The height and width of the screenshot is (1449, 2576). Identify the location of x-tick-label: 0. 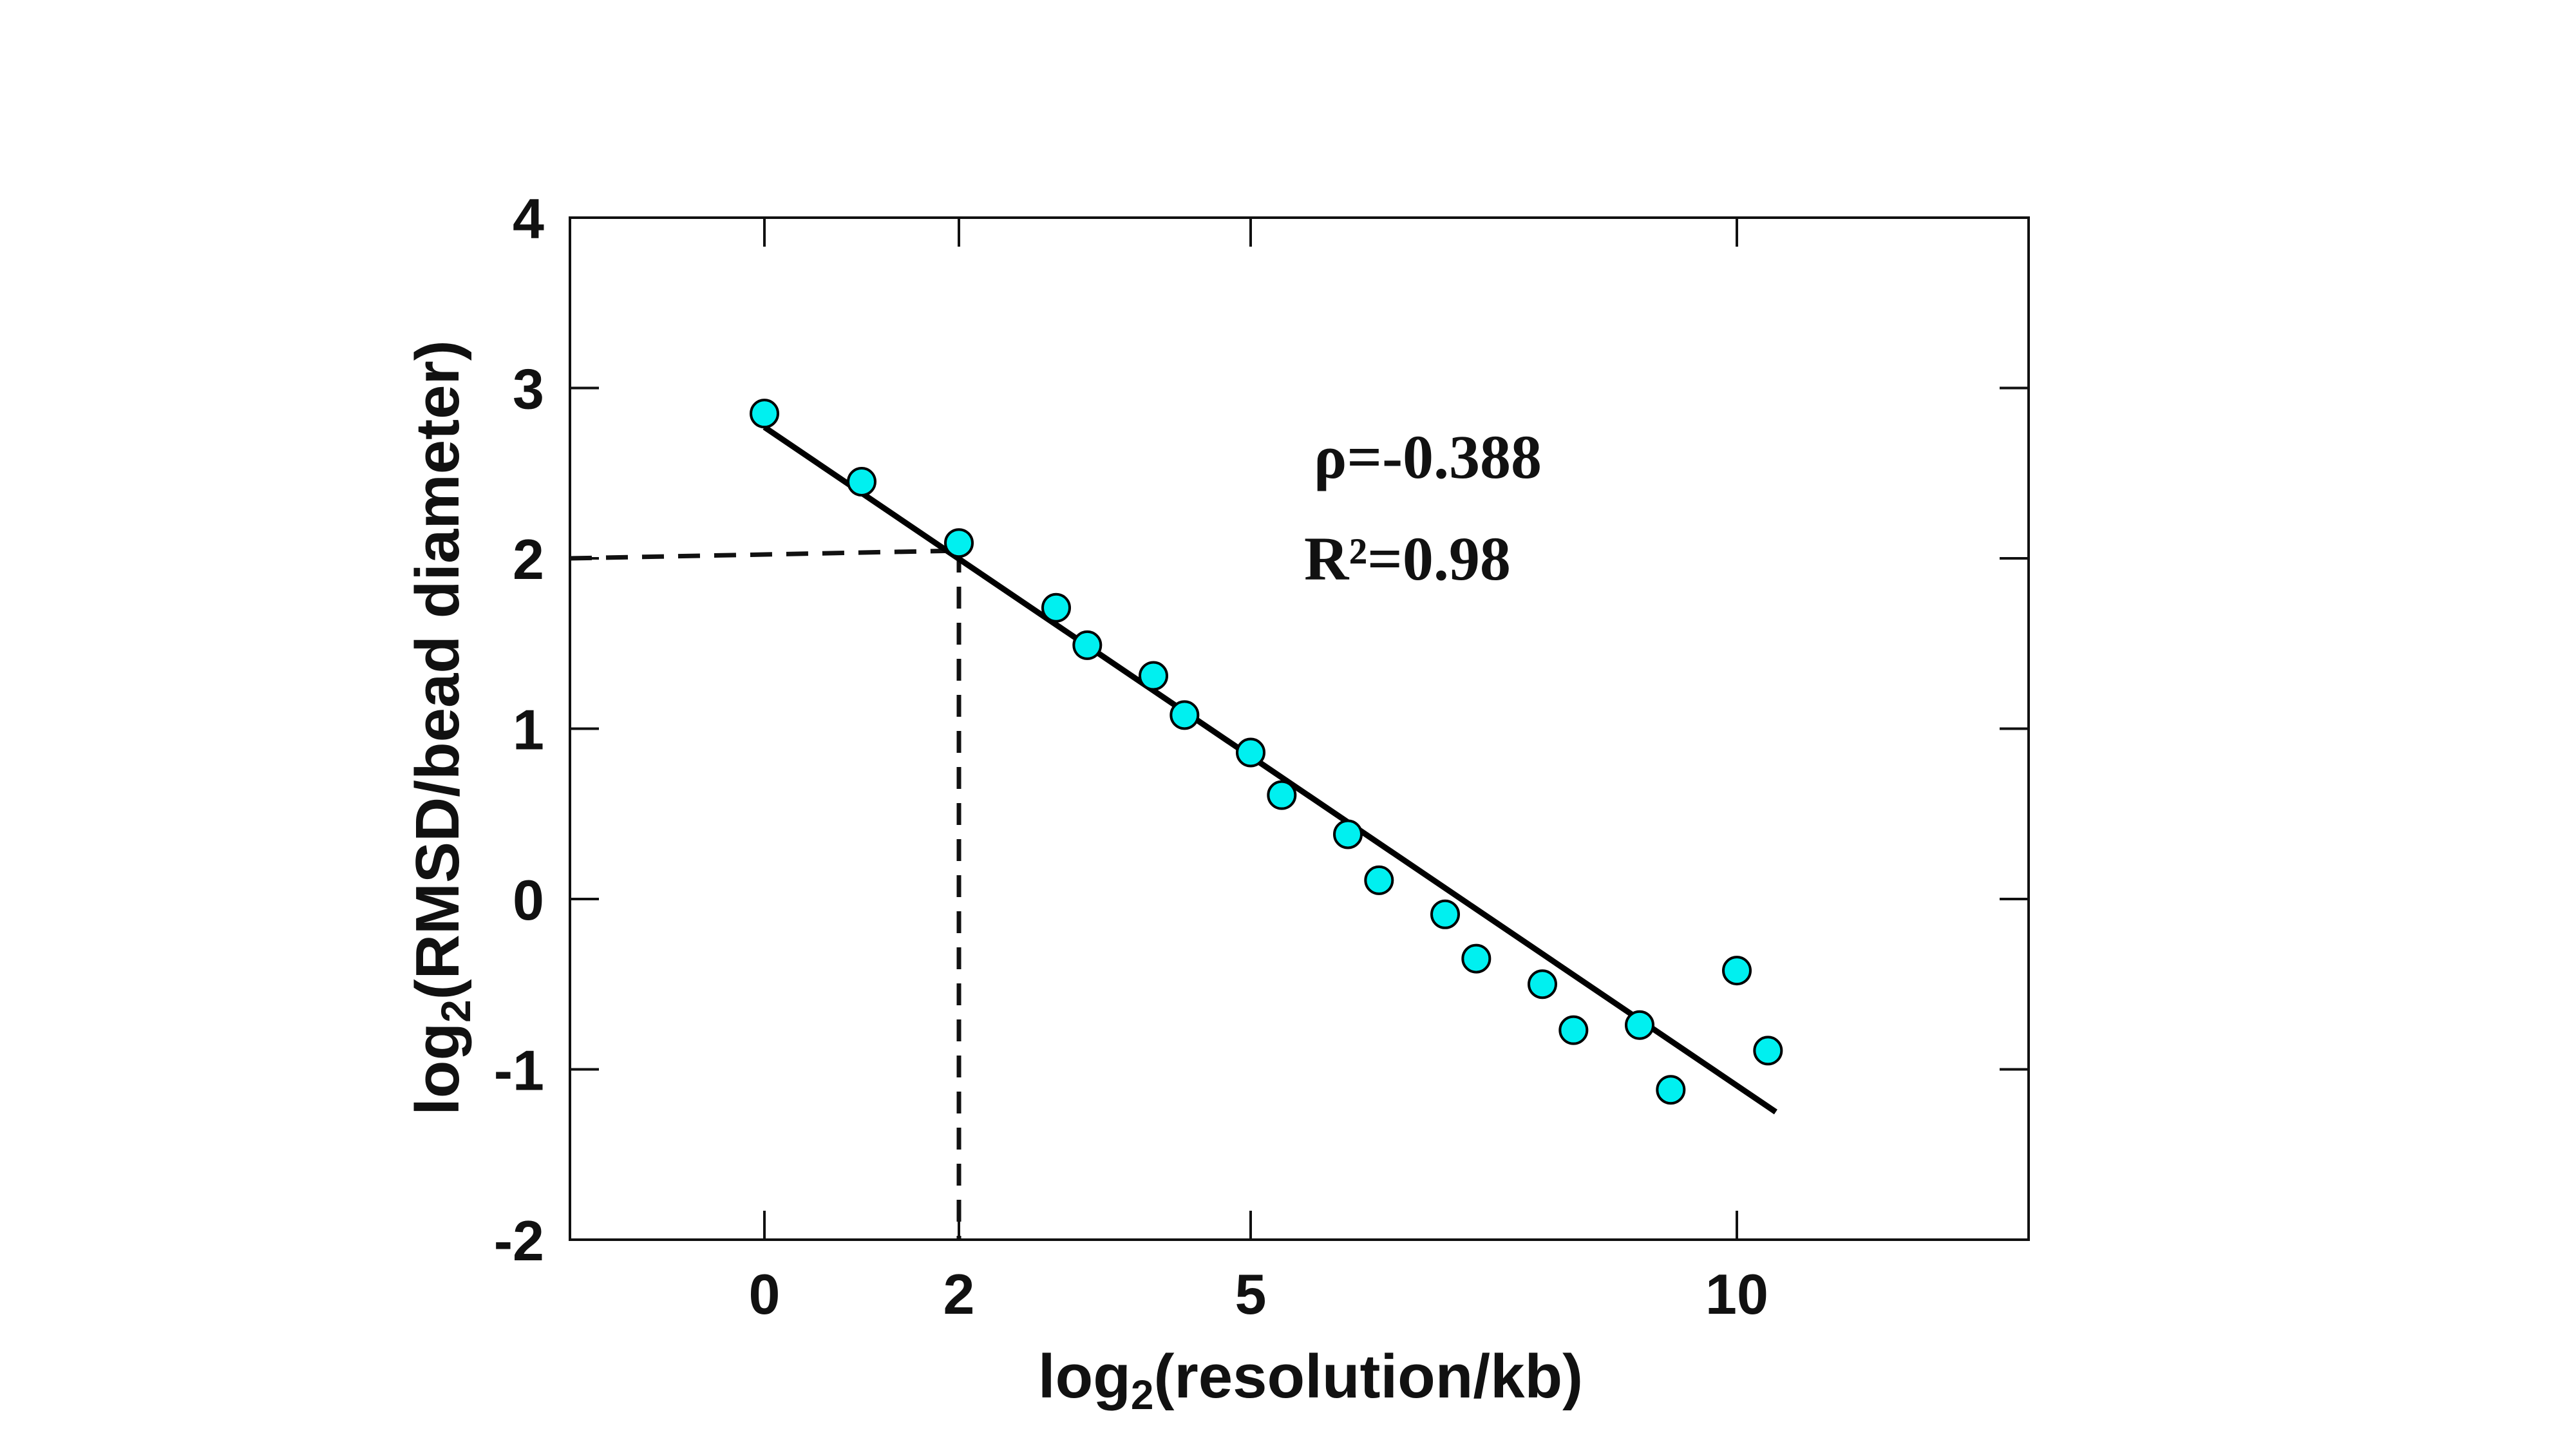
(765, 1294).